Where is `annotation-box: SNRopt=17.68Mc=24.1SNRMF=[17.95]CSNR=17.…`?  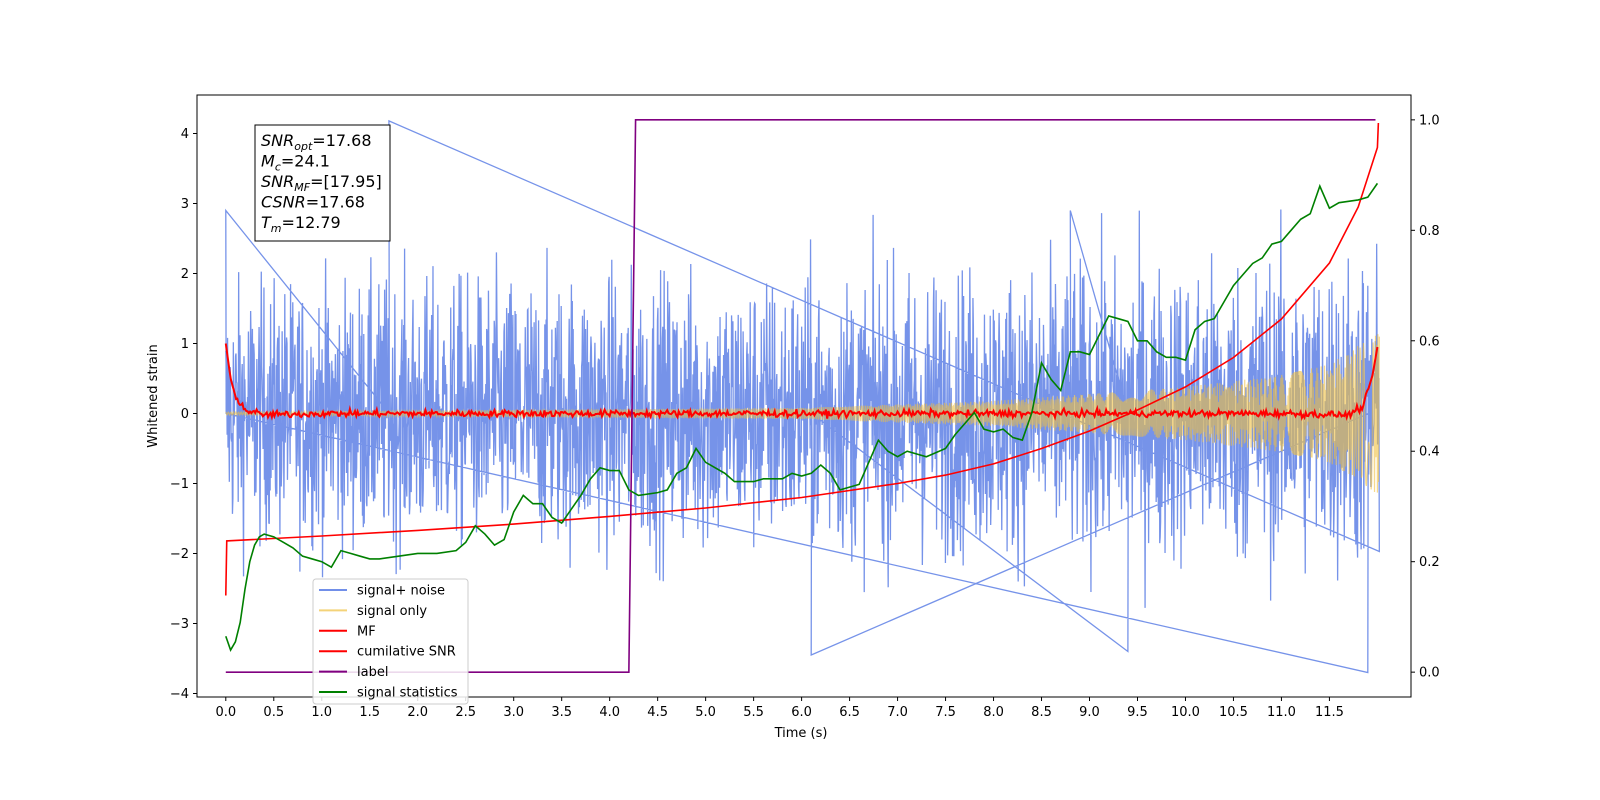 annotation-box: SNRopt=17.68Mc=24.1SNRMF=[17.95]CSNR=17.… is located at coordinates (322, 183).